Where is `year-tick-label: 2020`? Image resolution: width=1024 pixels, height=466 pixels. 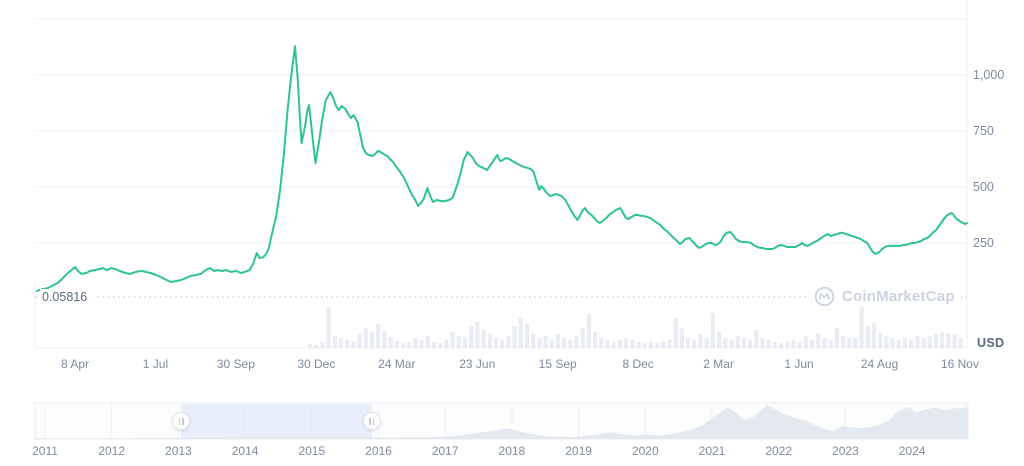 year-tick-label: 2020 is located at coordinates (645, 451).